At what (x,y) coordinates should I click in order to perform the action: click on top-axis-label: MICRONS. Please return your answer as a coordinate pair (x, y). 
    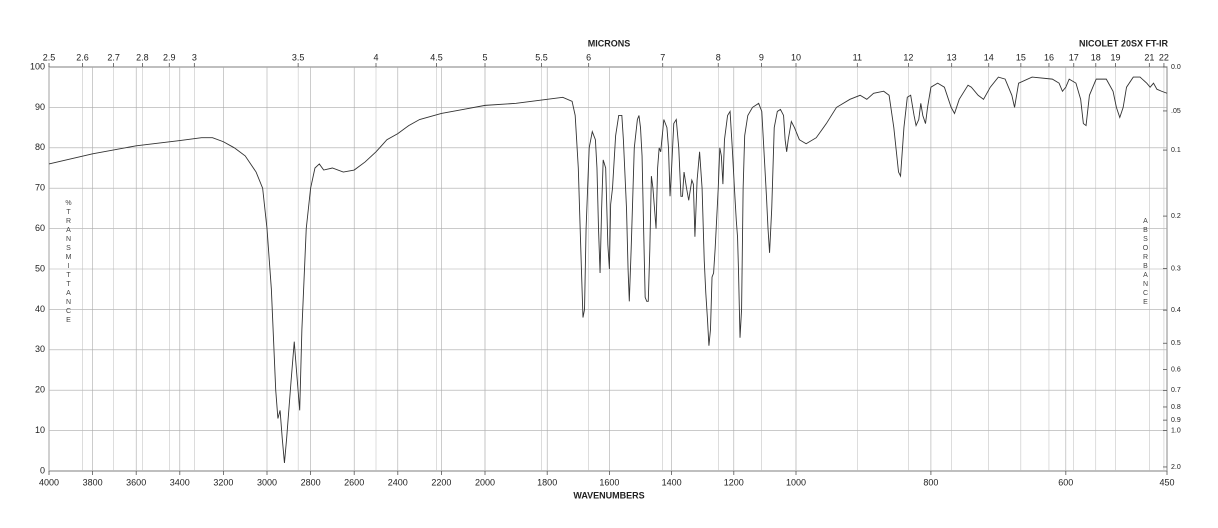
    Looking at the image, I should click on (609, 43).